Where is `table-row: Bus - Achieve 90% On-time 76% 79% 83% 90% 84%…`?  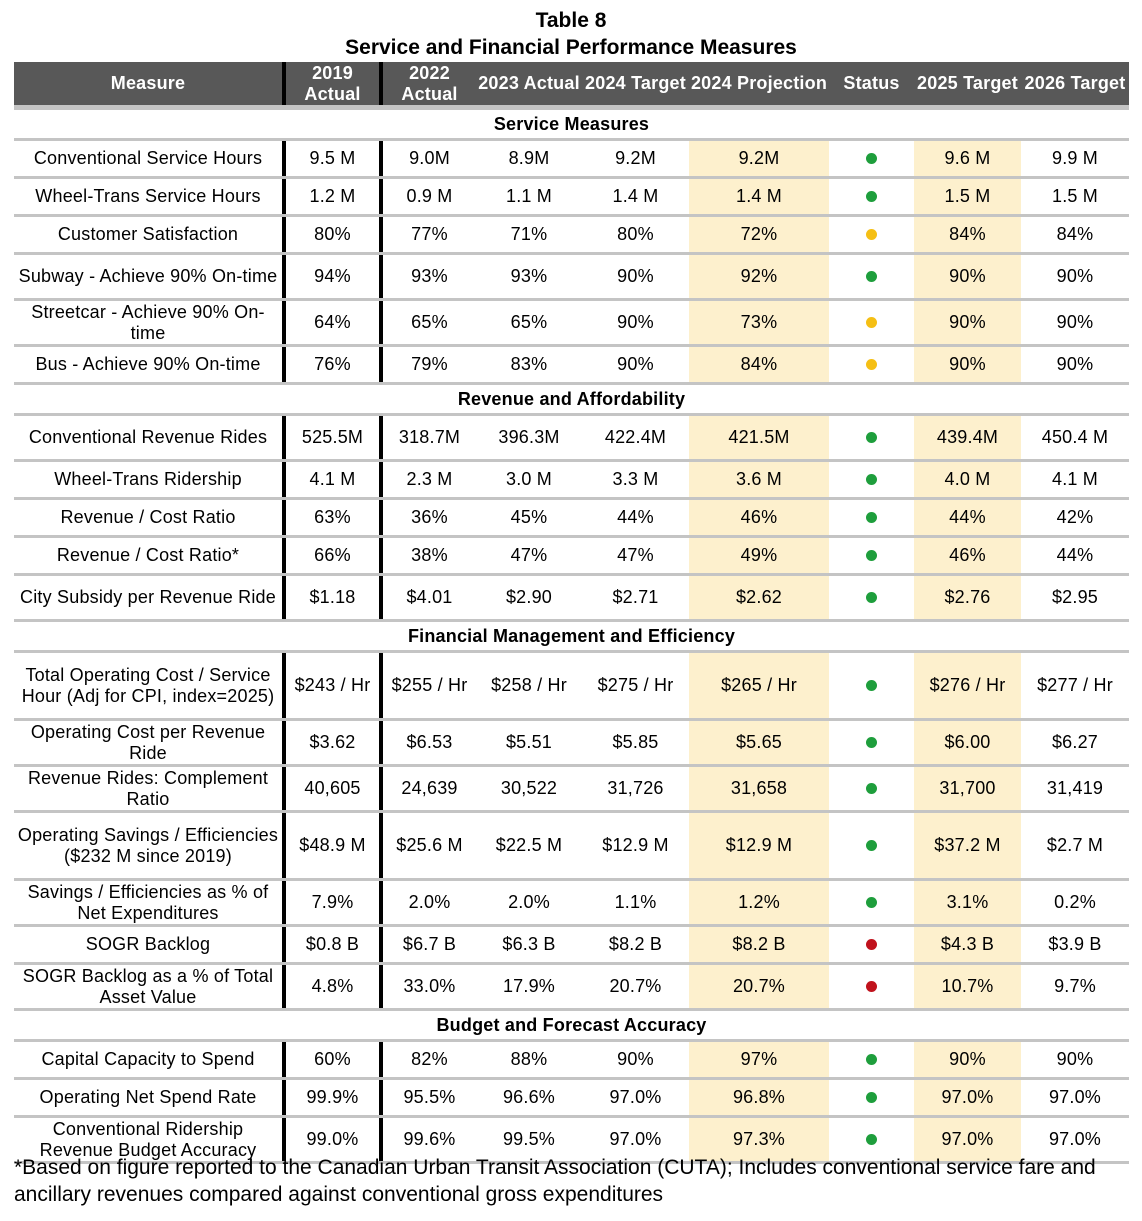
table-row: Bus - Achieve 90% On-time 76% 79% 83% 90% 84%… is located at coordinates (571, 366).